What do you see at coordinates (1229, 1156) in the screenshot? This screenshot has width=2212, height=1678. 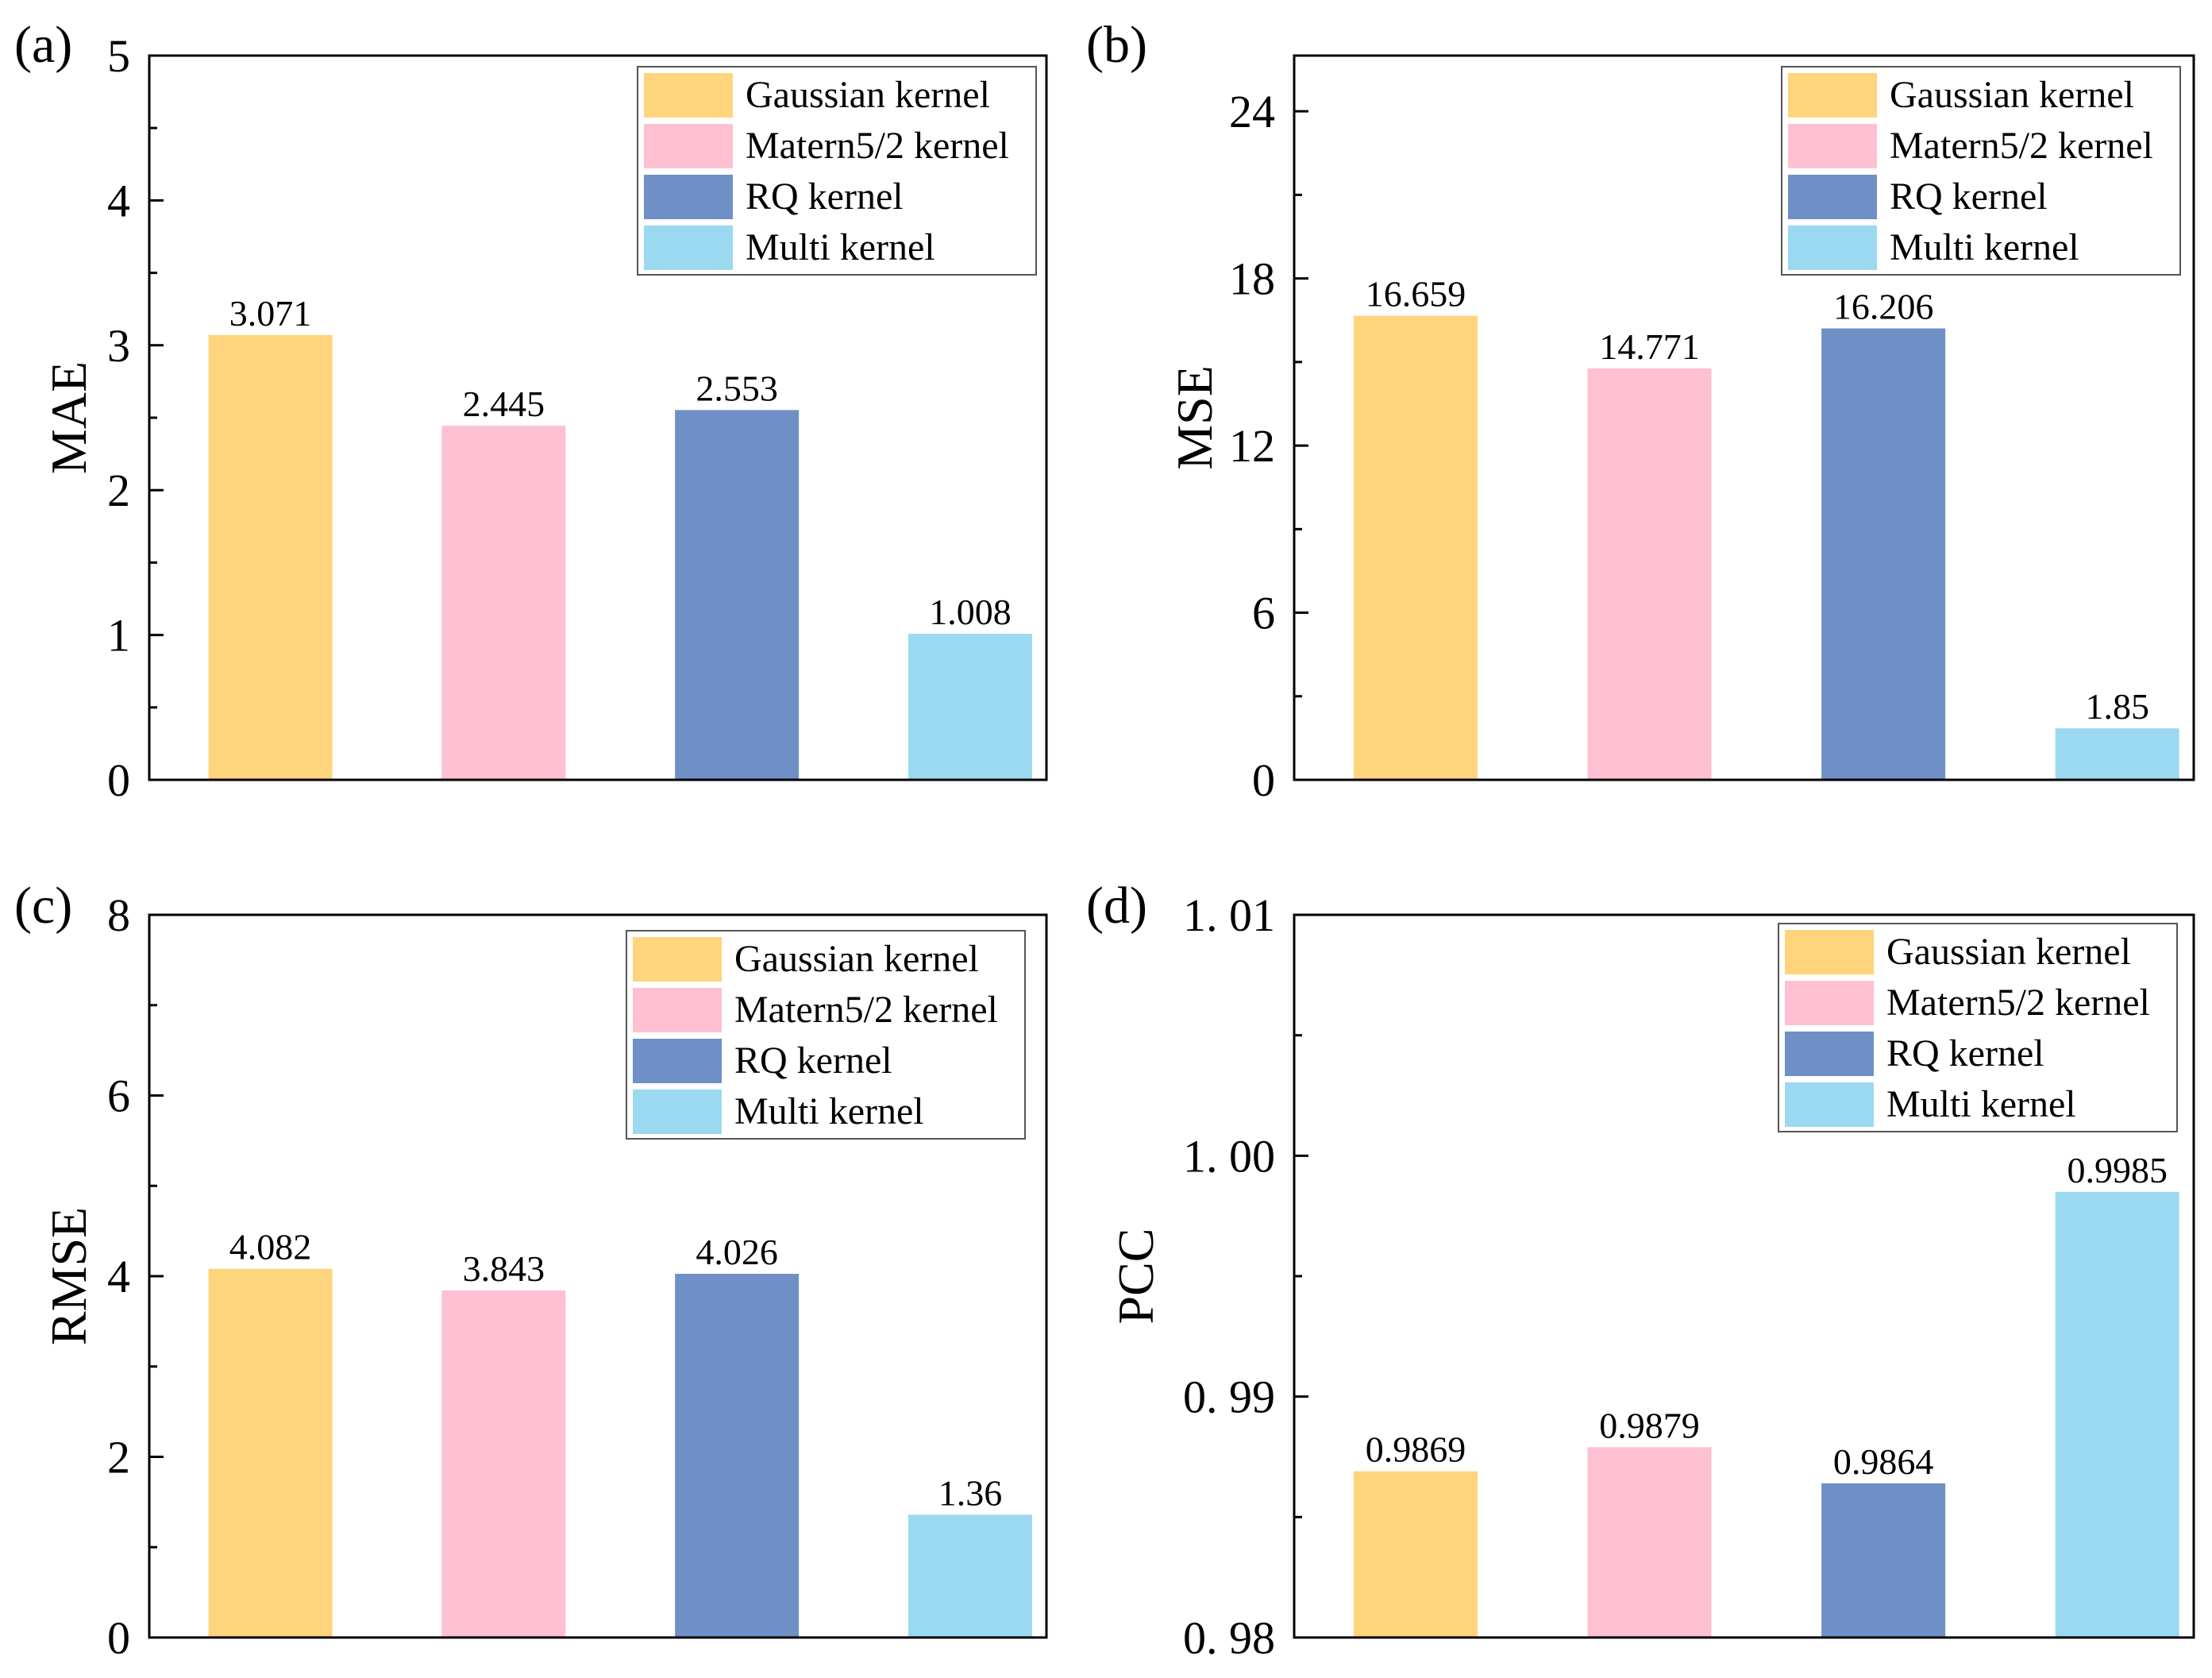 I see `panel-d-ytick-label-3: 1. 00` at bounding box center [1229, 1156].